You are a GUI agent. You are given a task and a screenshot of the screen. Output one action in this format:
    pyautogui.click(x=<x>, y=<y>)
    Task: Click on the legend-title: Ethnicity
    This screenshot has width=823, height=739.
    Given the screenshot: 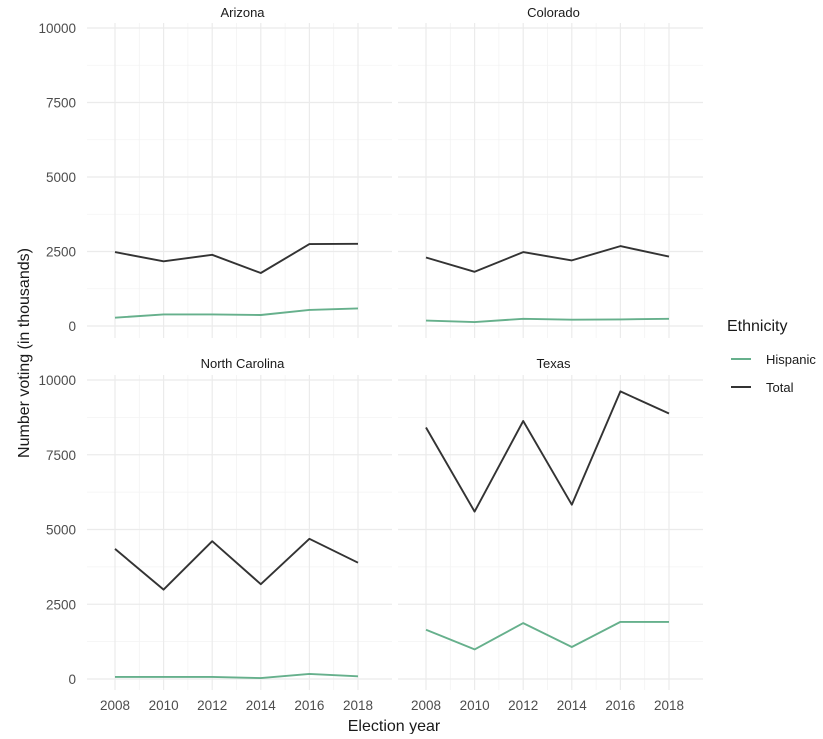 What is the action you would take?
    pyautogui.click(x=757, y=326)
    